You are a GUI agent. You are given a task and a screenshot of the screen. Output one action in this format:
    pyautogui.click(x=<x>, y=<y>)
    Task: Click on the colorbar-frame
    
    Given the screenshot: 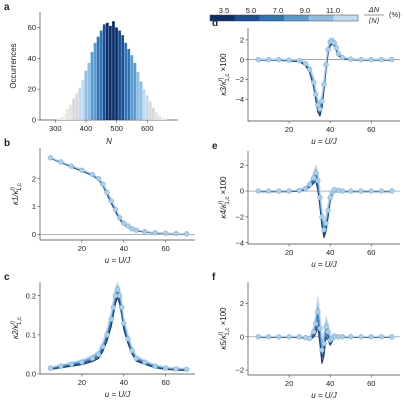 What is the action you would take?
    pyautogui.click(x=284, y=18)
    